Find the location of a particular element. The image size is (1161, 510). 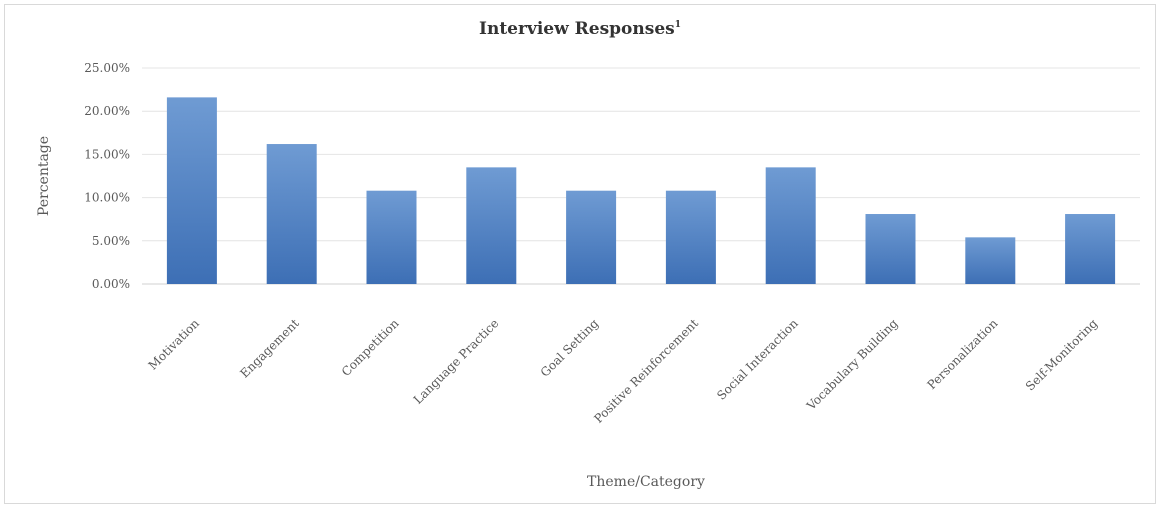

y-tick-label: 15.00% is located at coordinates (107, 154).